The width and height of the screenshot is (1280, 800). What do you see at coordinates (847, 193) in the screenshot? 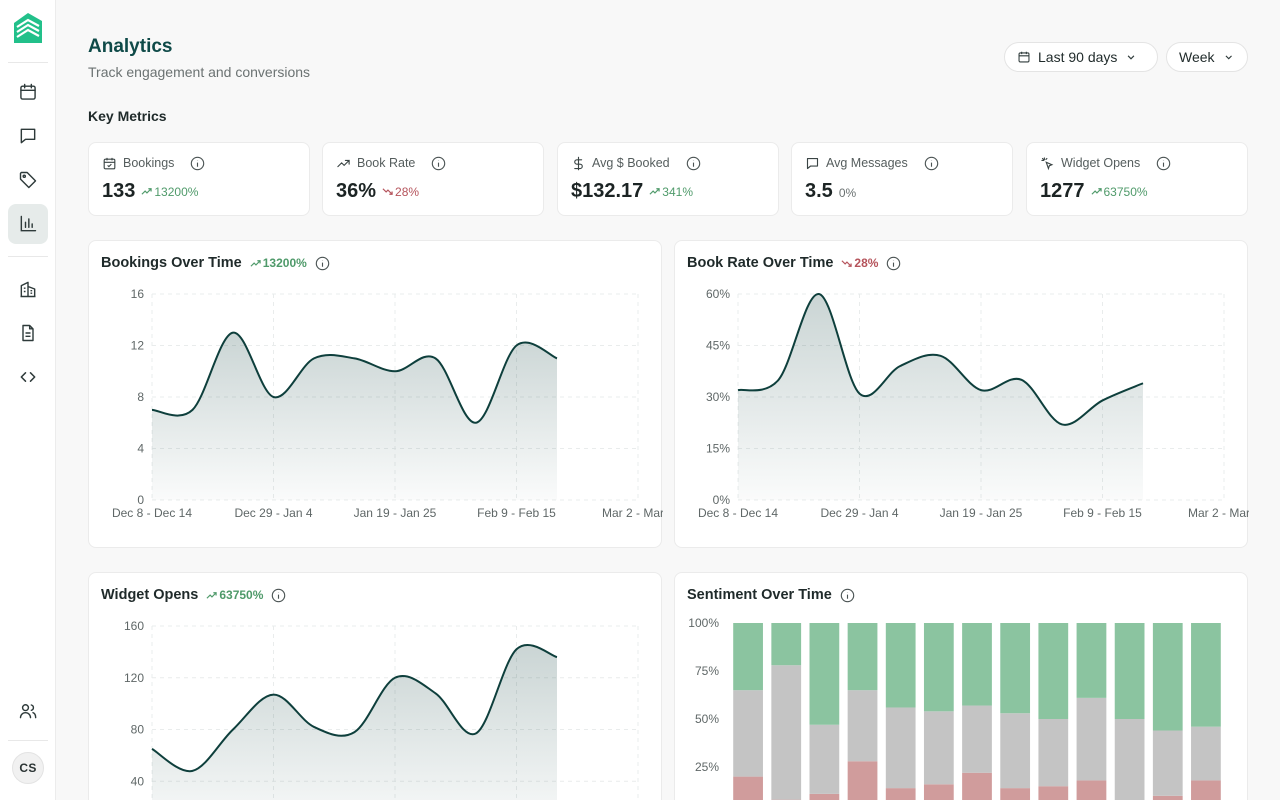
I see `metric-delta-value: 0%` at bounding box center [847, 193].